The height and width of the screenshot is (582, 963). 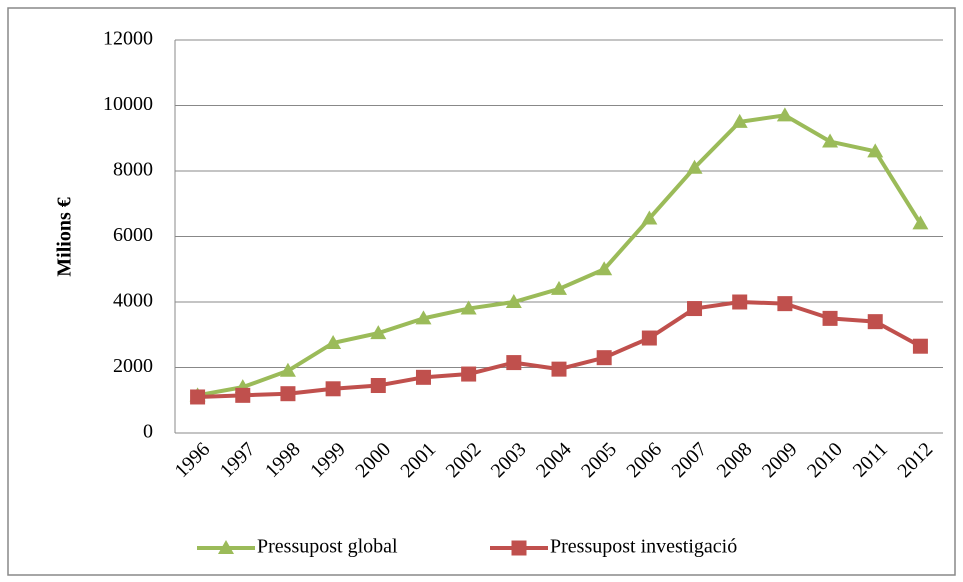 I want to click on y-axis-label: Milions €, so click(x=65, y=236).